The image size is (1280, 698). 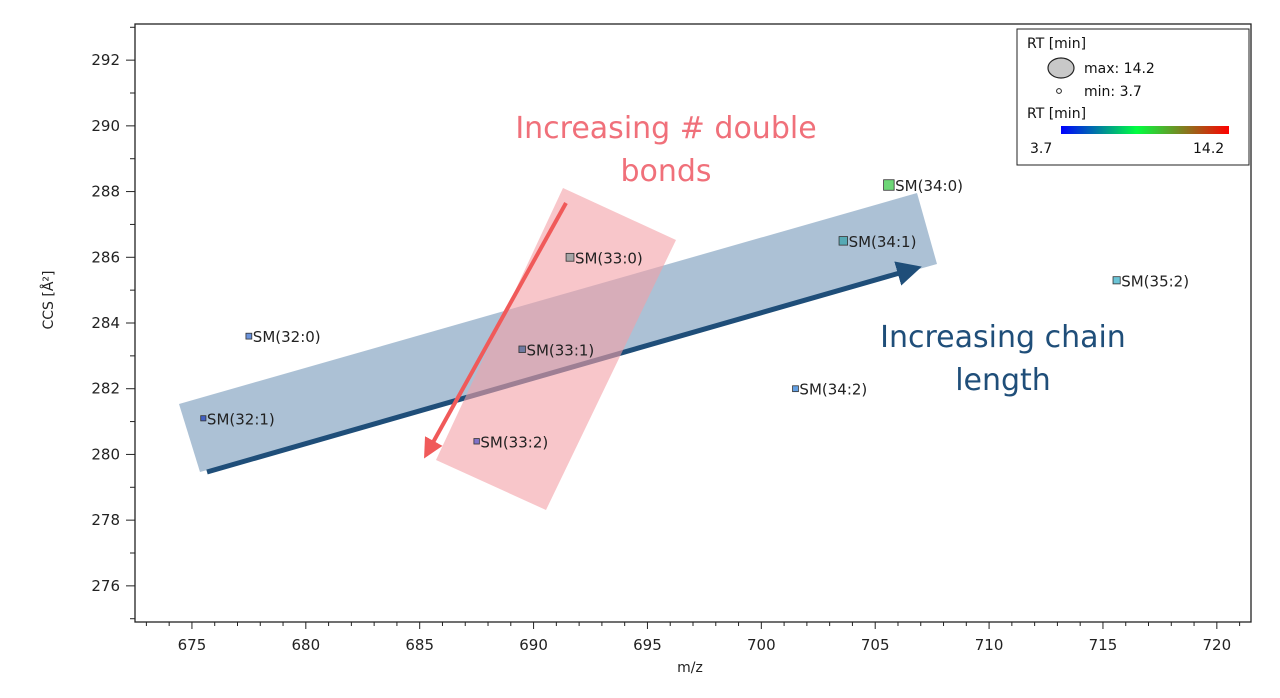 What do you see at coordinates (305, 645) in the screenshot?
I see `x-tick-label: 680` at bounding box center [305, 645].